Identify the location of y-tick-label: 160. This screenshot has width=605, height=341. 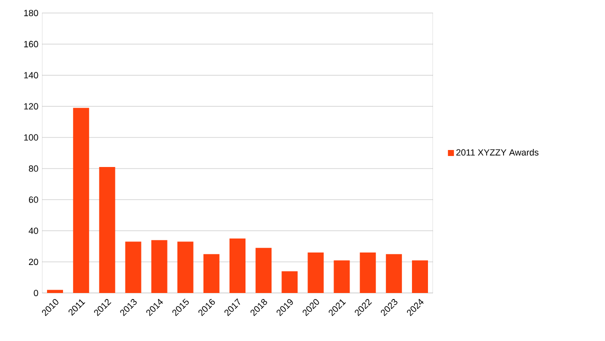
(31, 44).